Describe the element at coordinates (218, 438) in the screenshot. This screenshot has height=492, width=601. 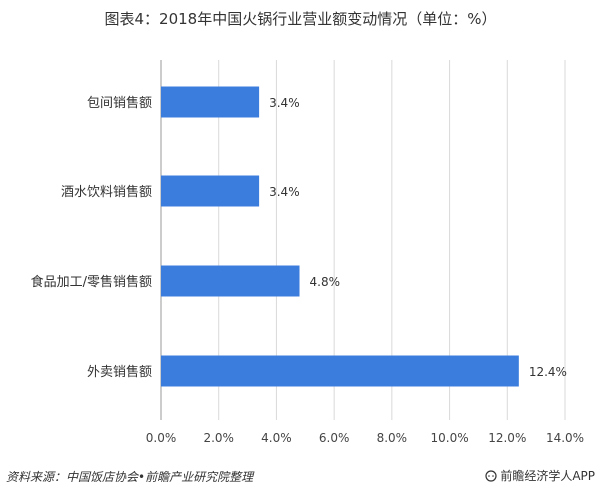
I see `x-tick-label: 2.0%` at that location.